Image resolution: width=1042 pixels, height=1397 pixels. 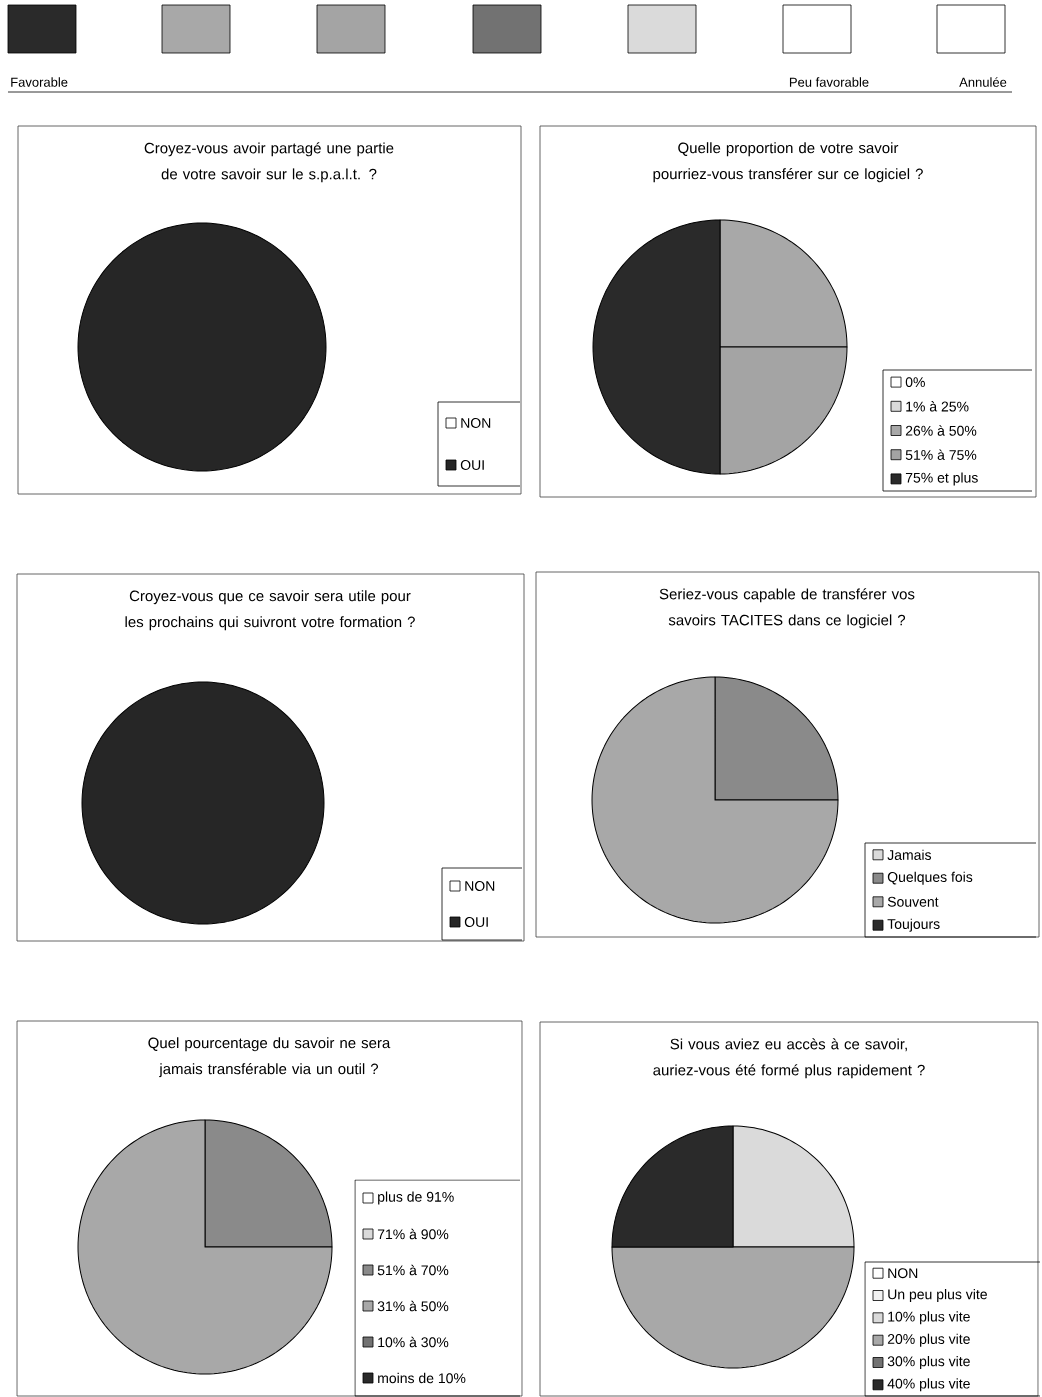 What do you see at coordinates (270, 610) in the screenshot?
I see `chart-title: Croyez-vous que ce savoir sera utile pour les prochains qui suivront votre formation ?` at bounding box center [270, 610].